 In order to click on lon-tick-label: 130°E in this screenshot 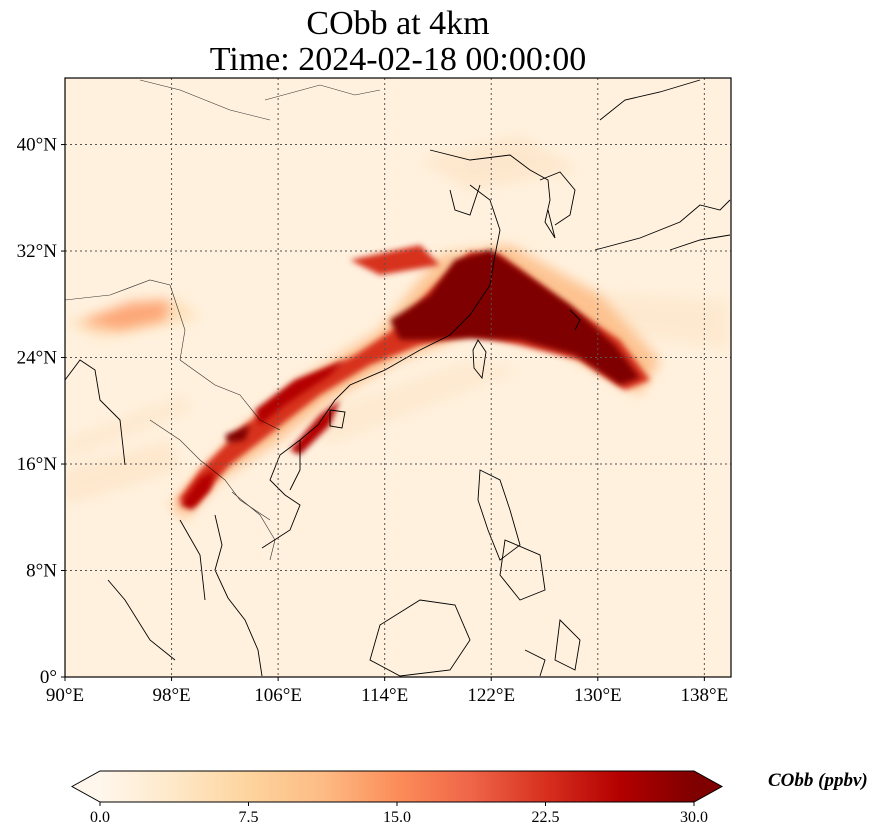, I will do `click(598, 695)`.